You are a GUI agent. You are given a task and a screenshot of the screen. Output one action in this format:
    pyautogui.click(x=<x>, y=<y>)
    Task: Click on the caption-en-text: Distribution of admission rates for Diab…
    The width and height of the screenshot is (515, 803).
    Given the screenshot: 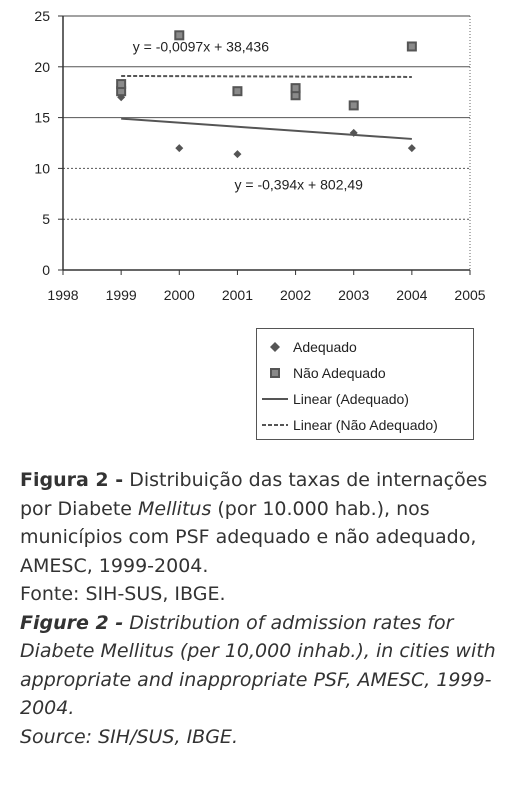 What is the action you would take?
    pyautogui.click(x=258, y=665)
    